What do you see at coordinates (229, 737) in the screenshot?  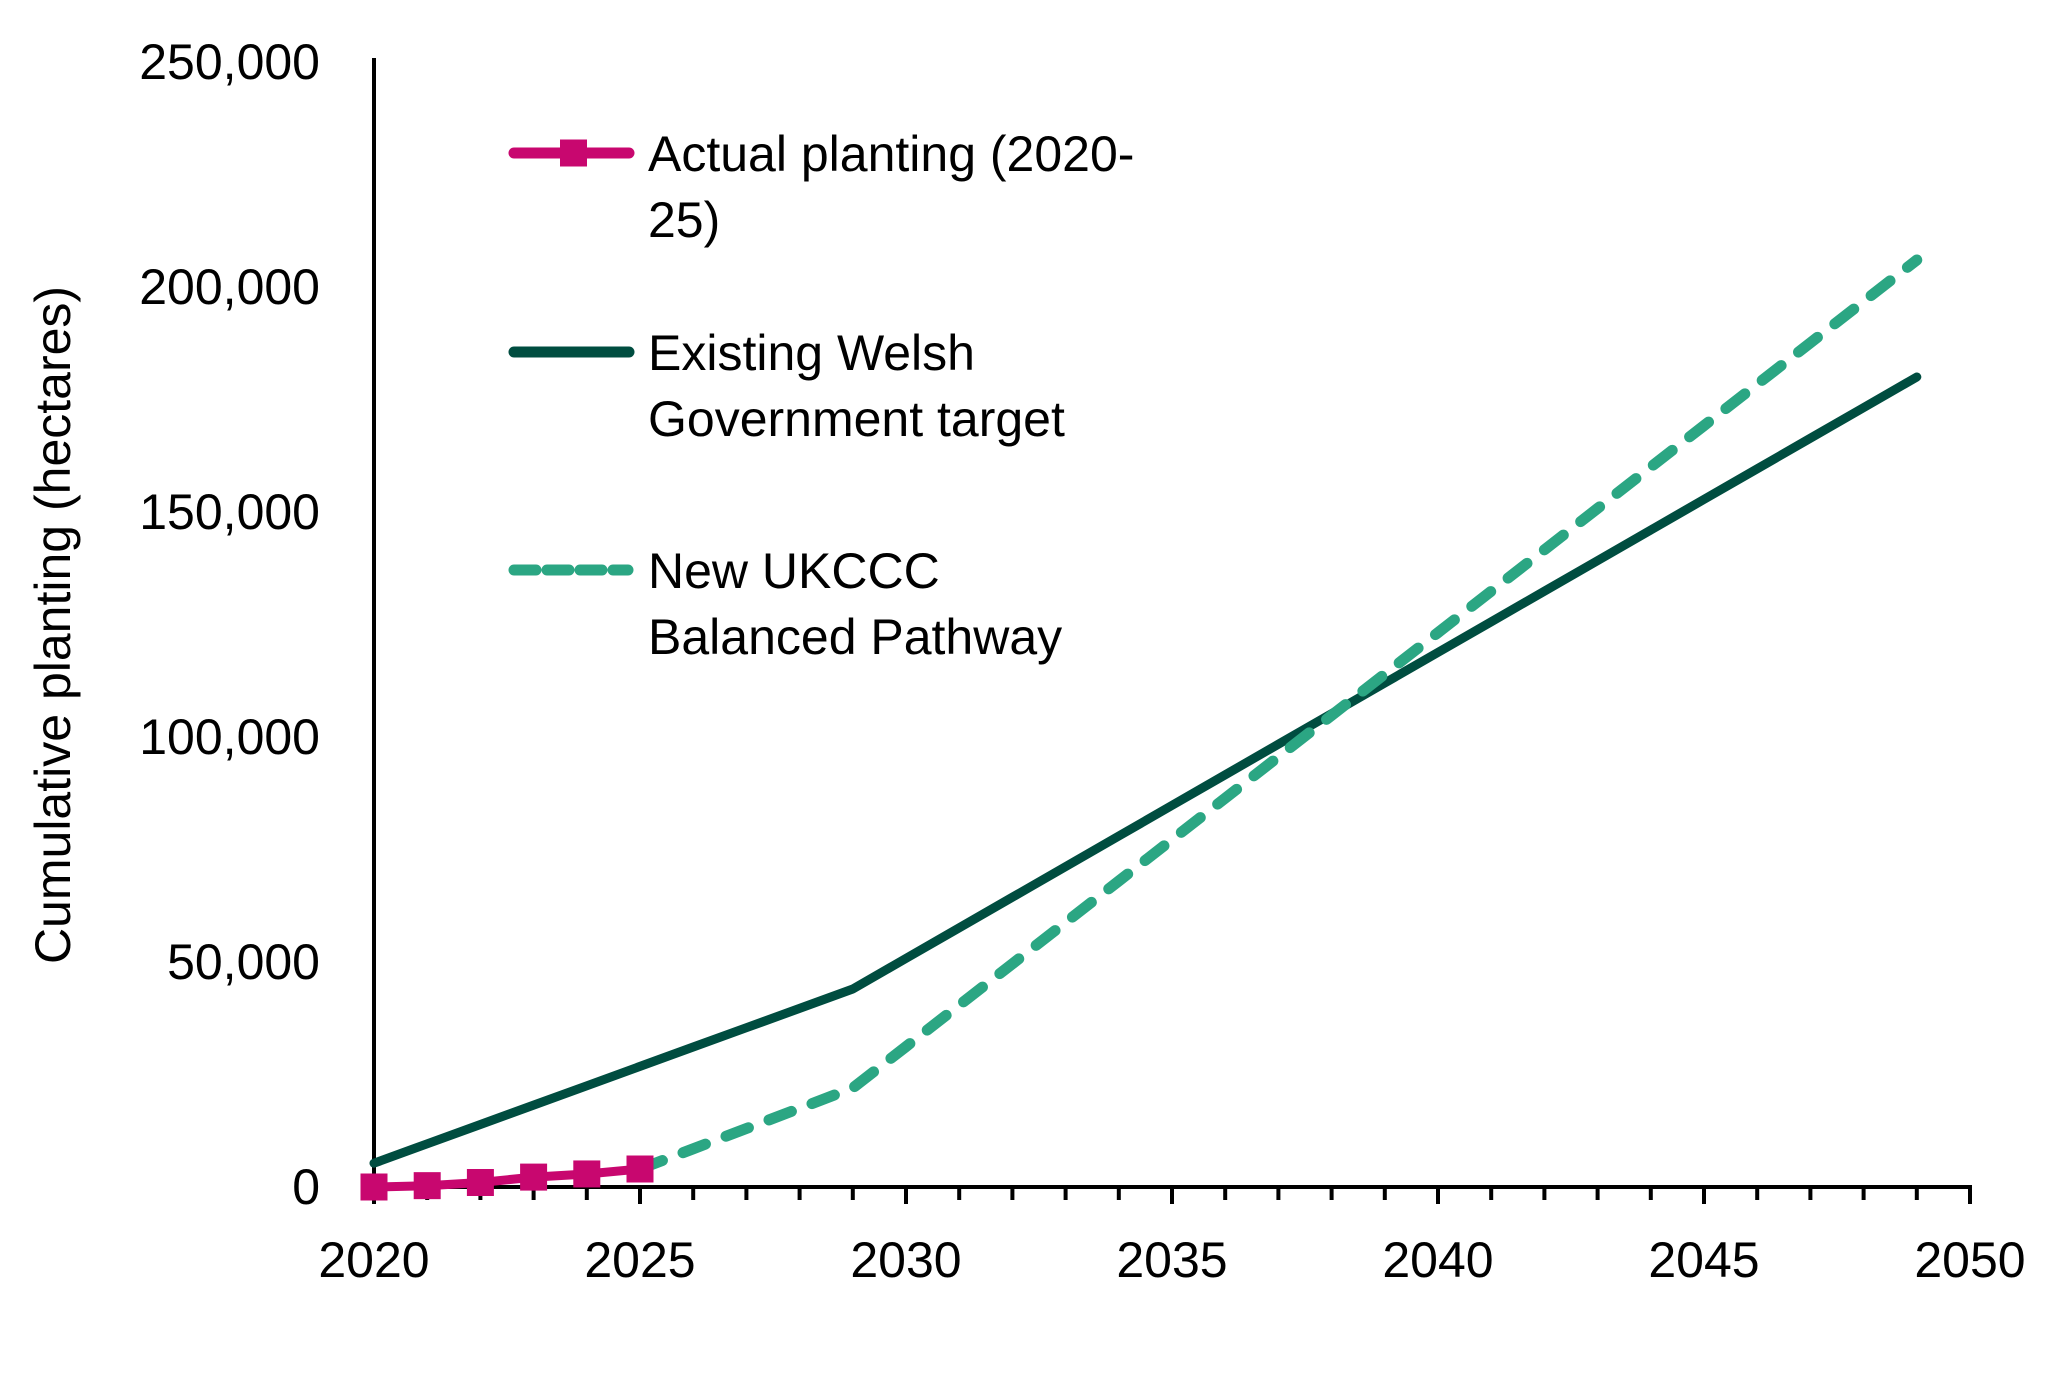 I see `y-tick-label: 100,000` at bounding box center [229, 737].